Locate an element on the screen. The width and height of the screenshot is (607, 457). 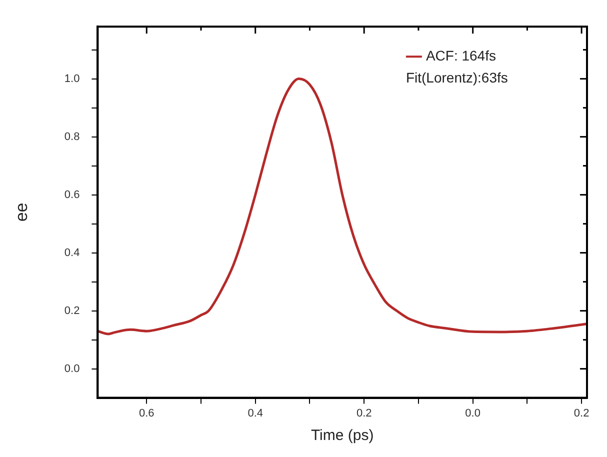
x-tick-label: 0.4 is located at coordinates (256, 413).